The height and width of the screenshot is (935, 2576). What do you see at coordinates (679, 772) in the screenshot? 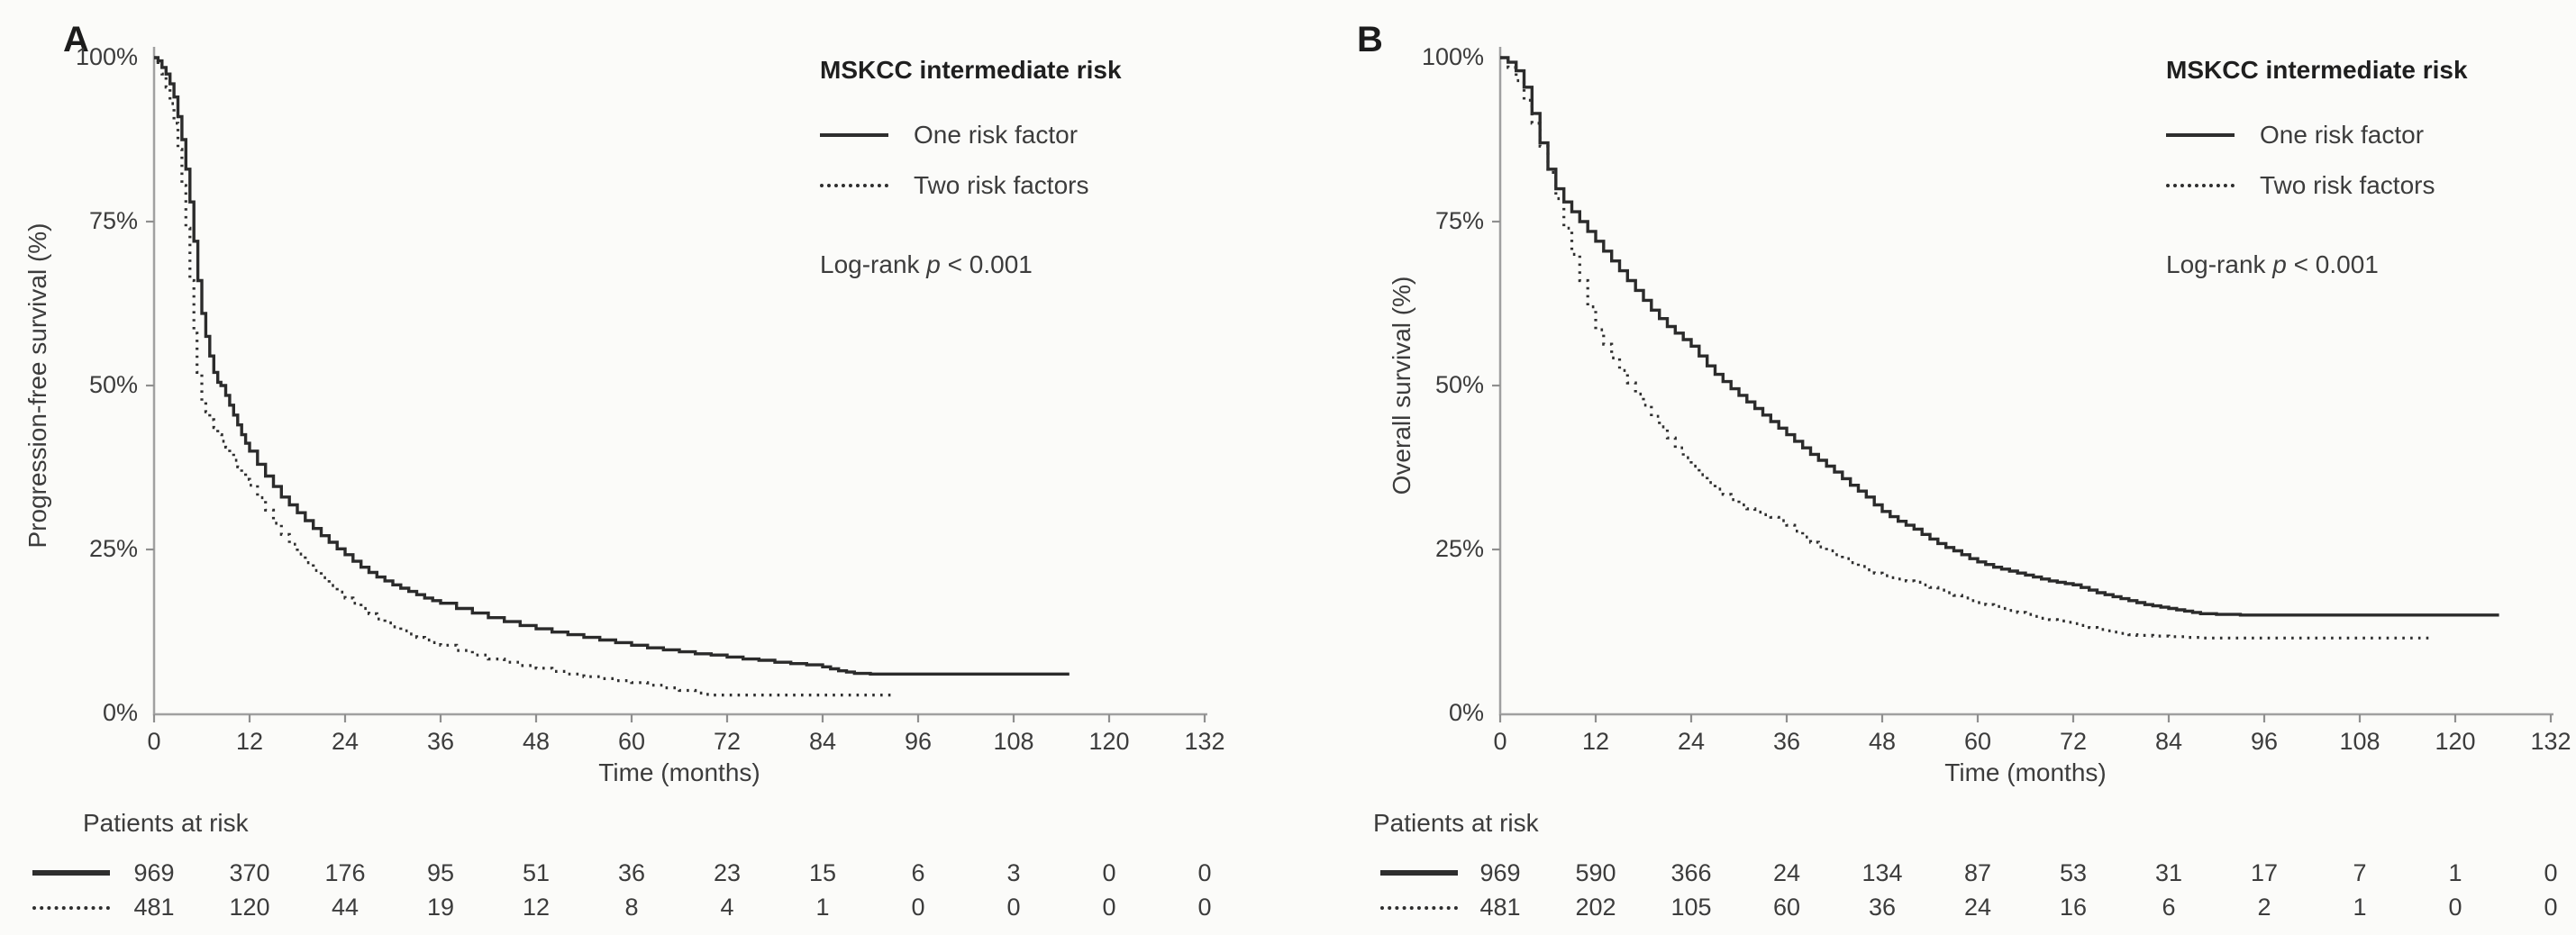
I see `x-axis-title-a: Time (months)` at bounding box center [679, 772].